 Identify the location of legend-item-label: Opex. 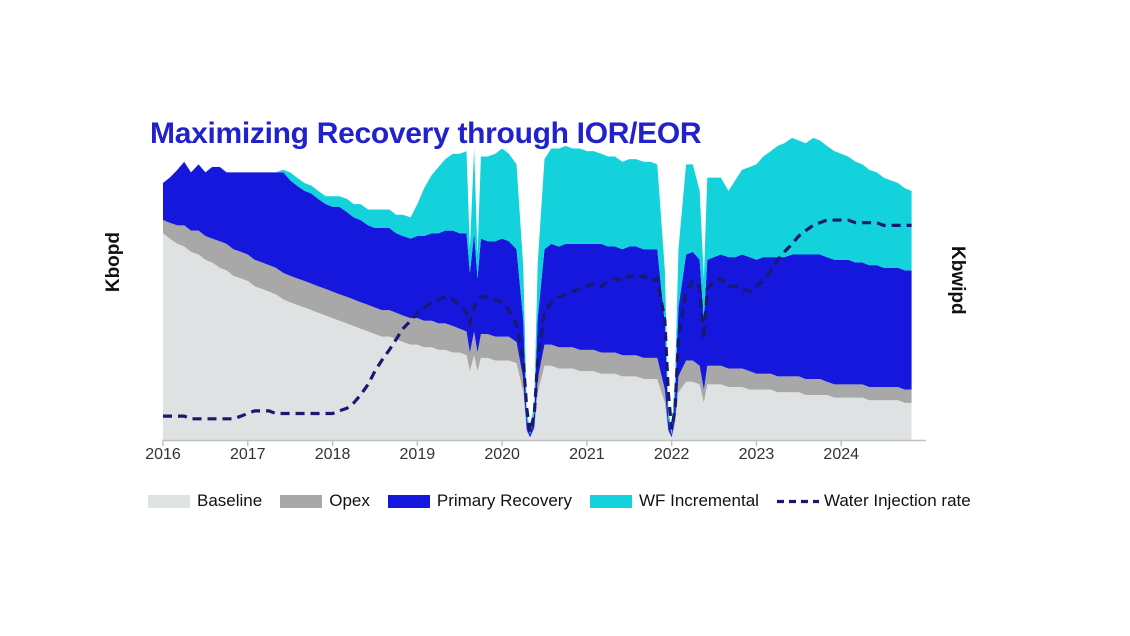
(349, 500).